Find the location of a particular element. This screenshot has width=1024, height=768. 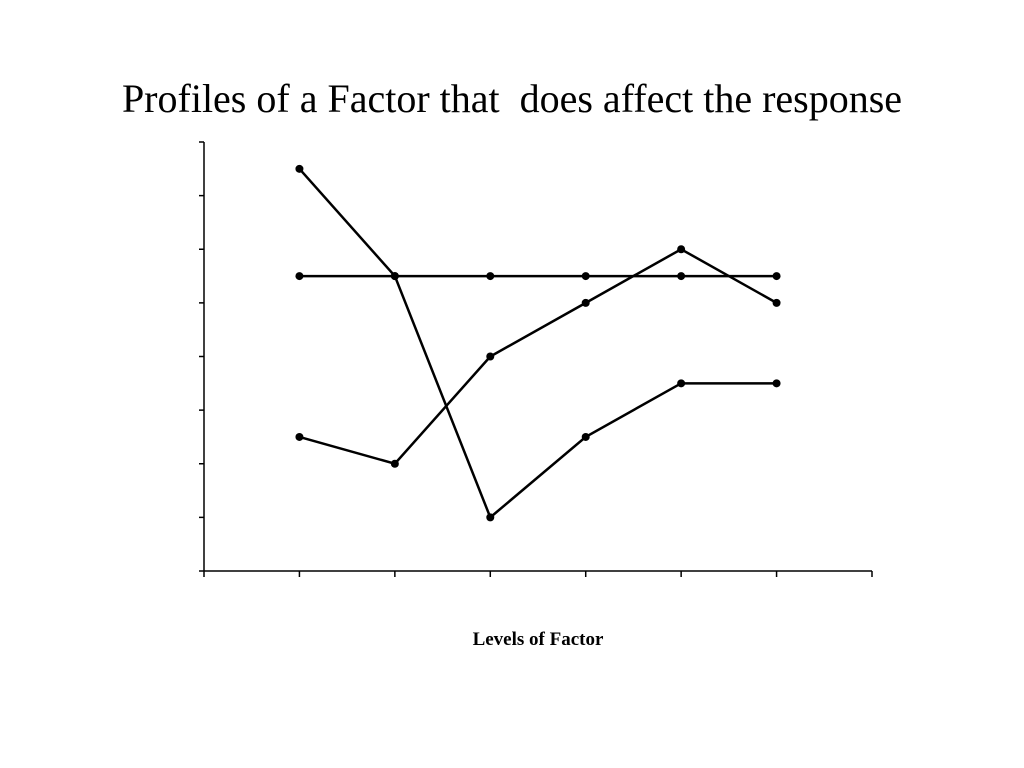

x-axis-label: Levels of Factor is located at coordinates (538, 639).